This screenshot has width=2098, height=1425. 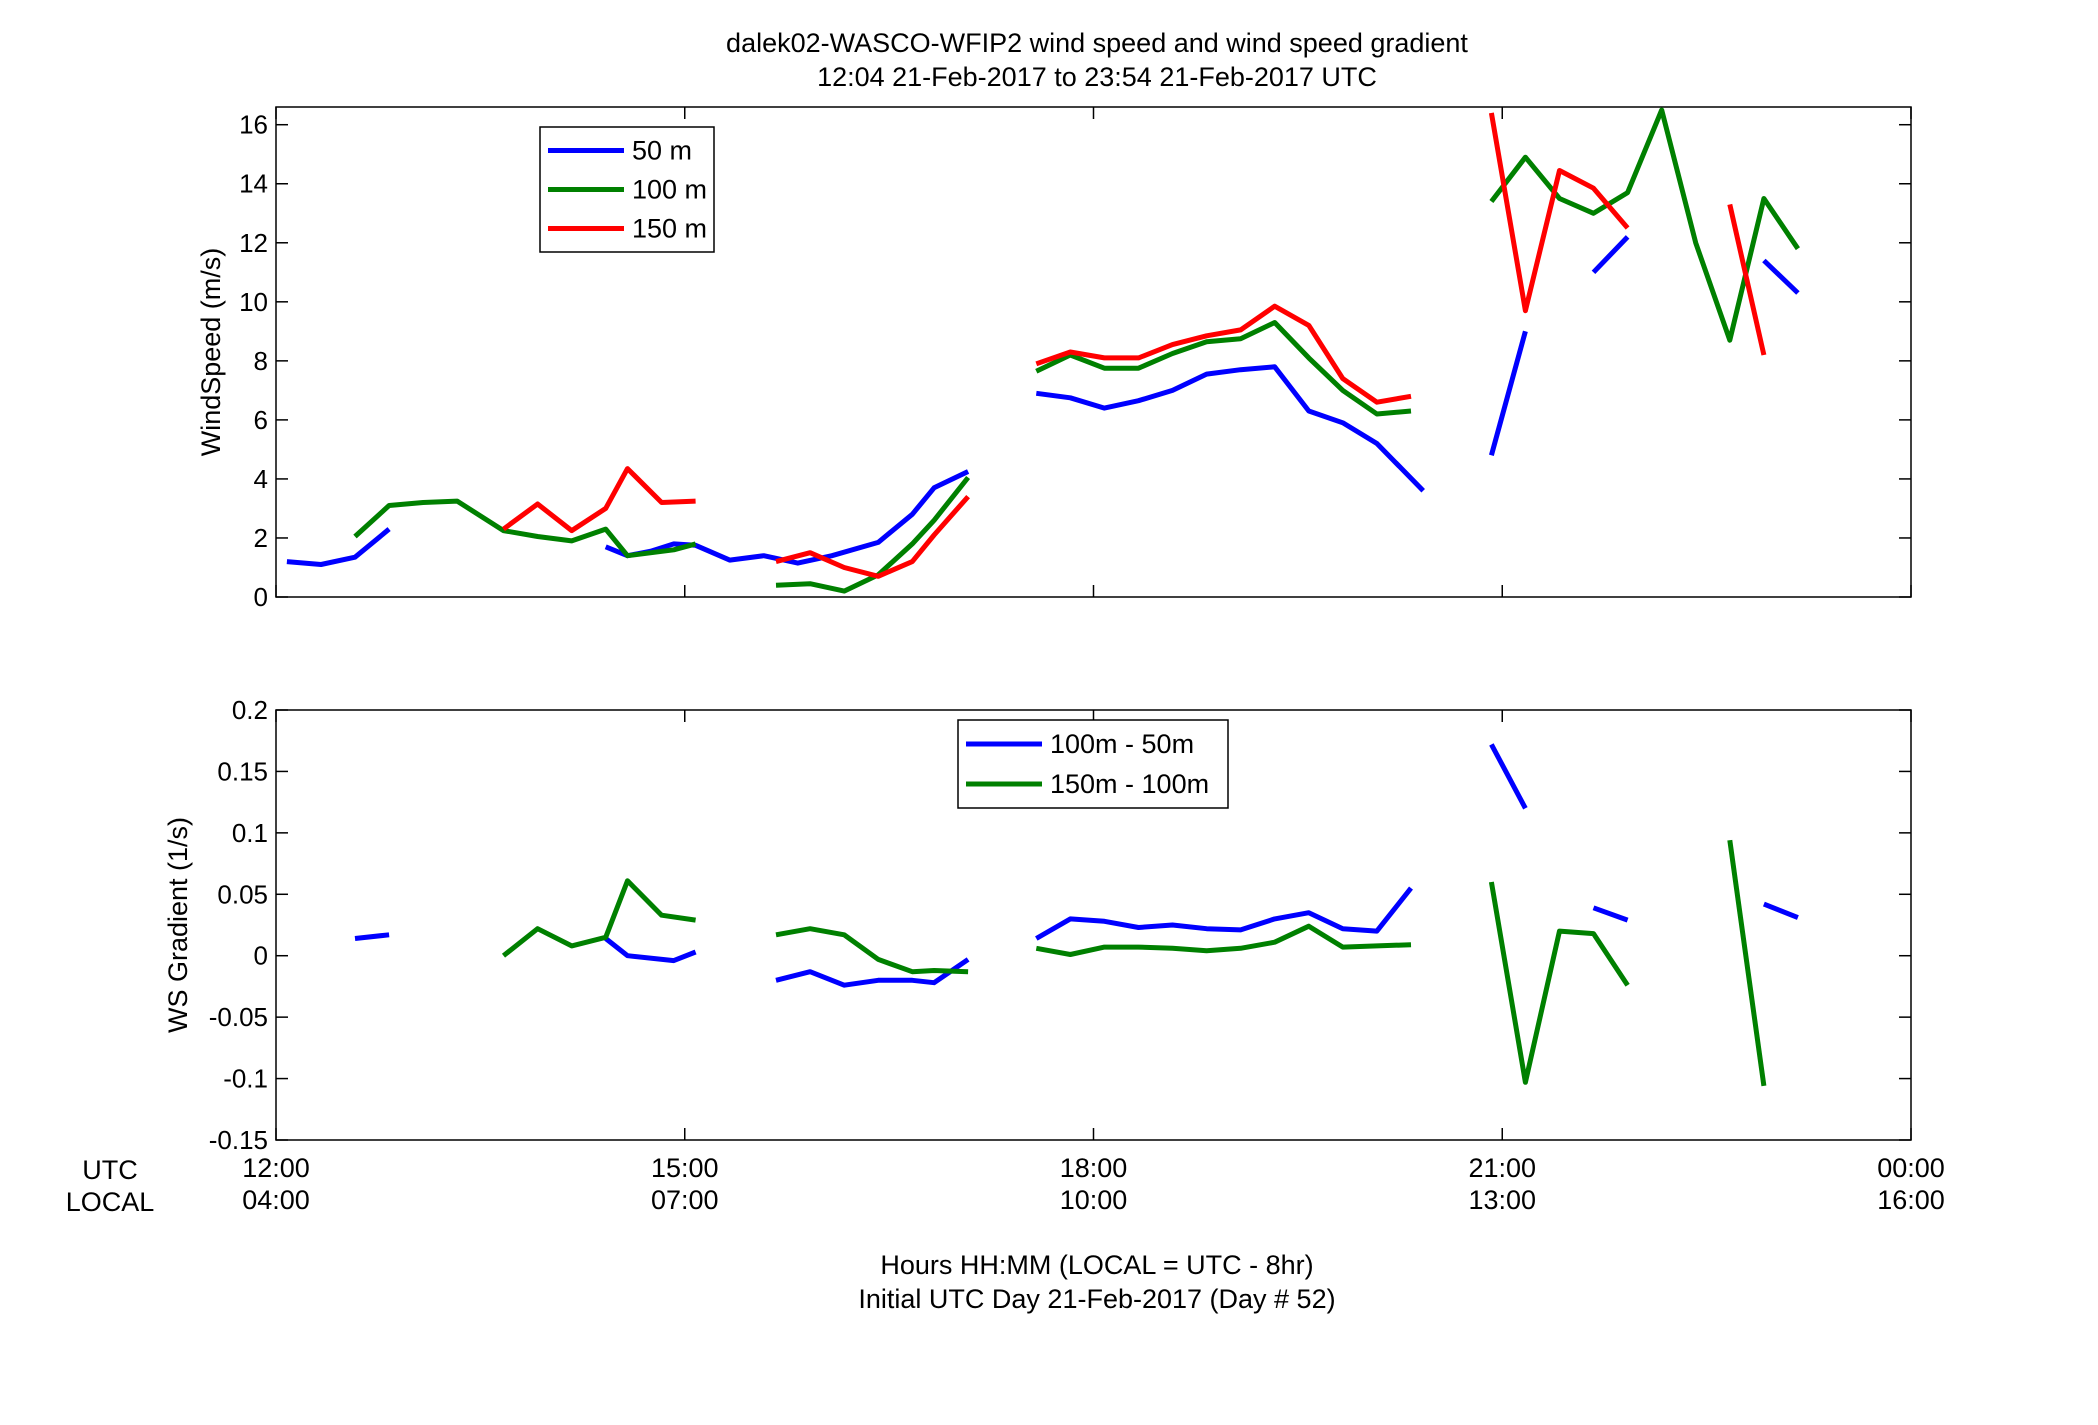 What do you see at coordinates (685, 1200) in the screenshot?
I see `x-tick-label-local: 07:00` at bounding box center [685, 1200].